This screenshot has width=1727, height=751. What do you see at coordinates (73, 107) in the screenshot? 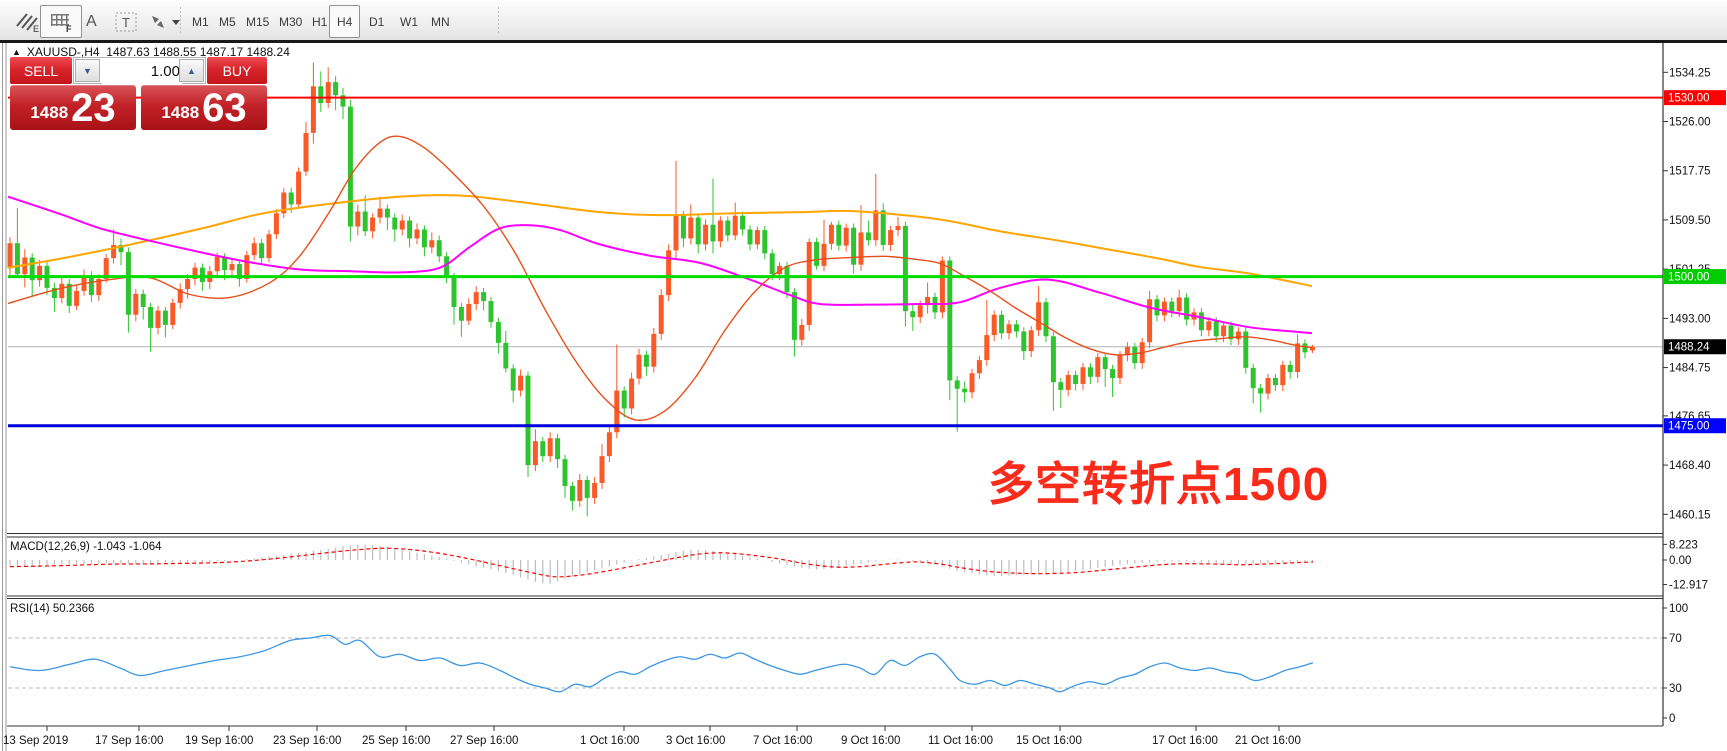
I see `sell-price-tile: 1488 23` at bounding box center [73, 107].